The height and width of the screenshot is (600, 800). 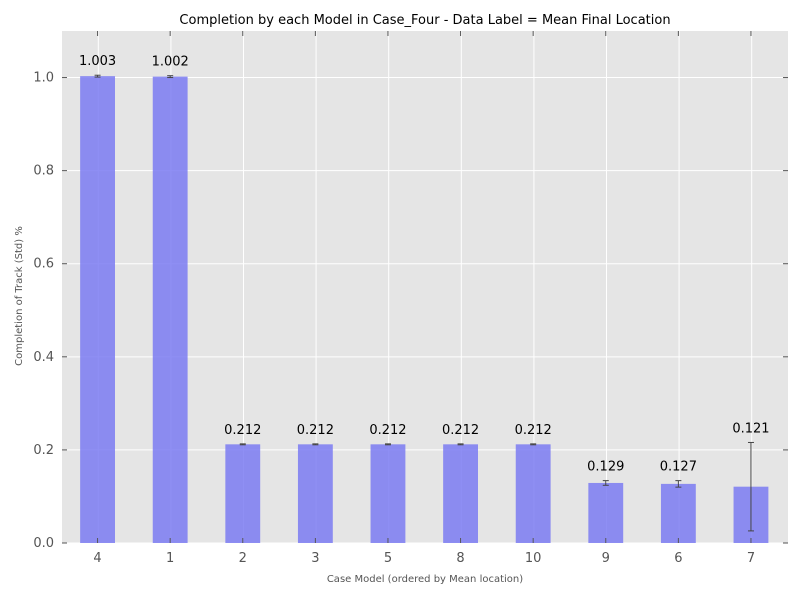 I want to click on x-tick-label: 9, so click(x=606, y=558).